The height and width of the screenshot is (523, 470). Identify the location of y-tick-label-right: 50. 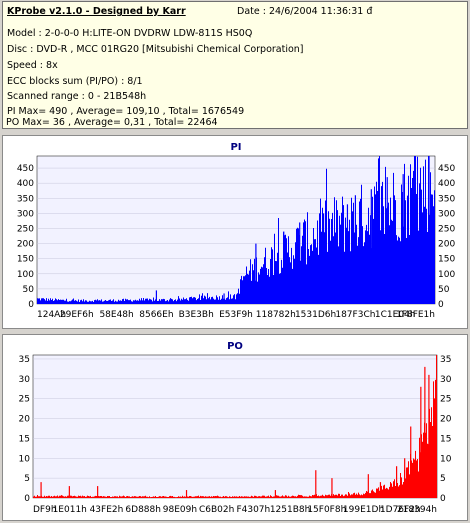
(444, 290).